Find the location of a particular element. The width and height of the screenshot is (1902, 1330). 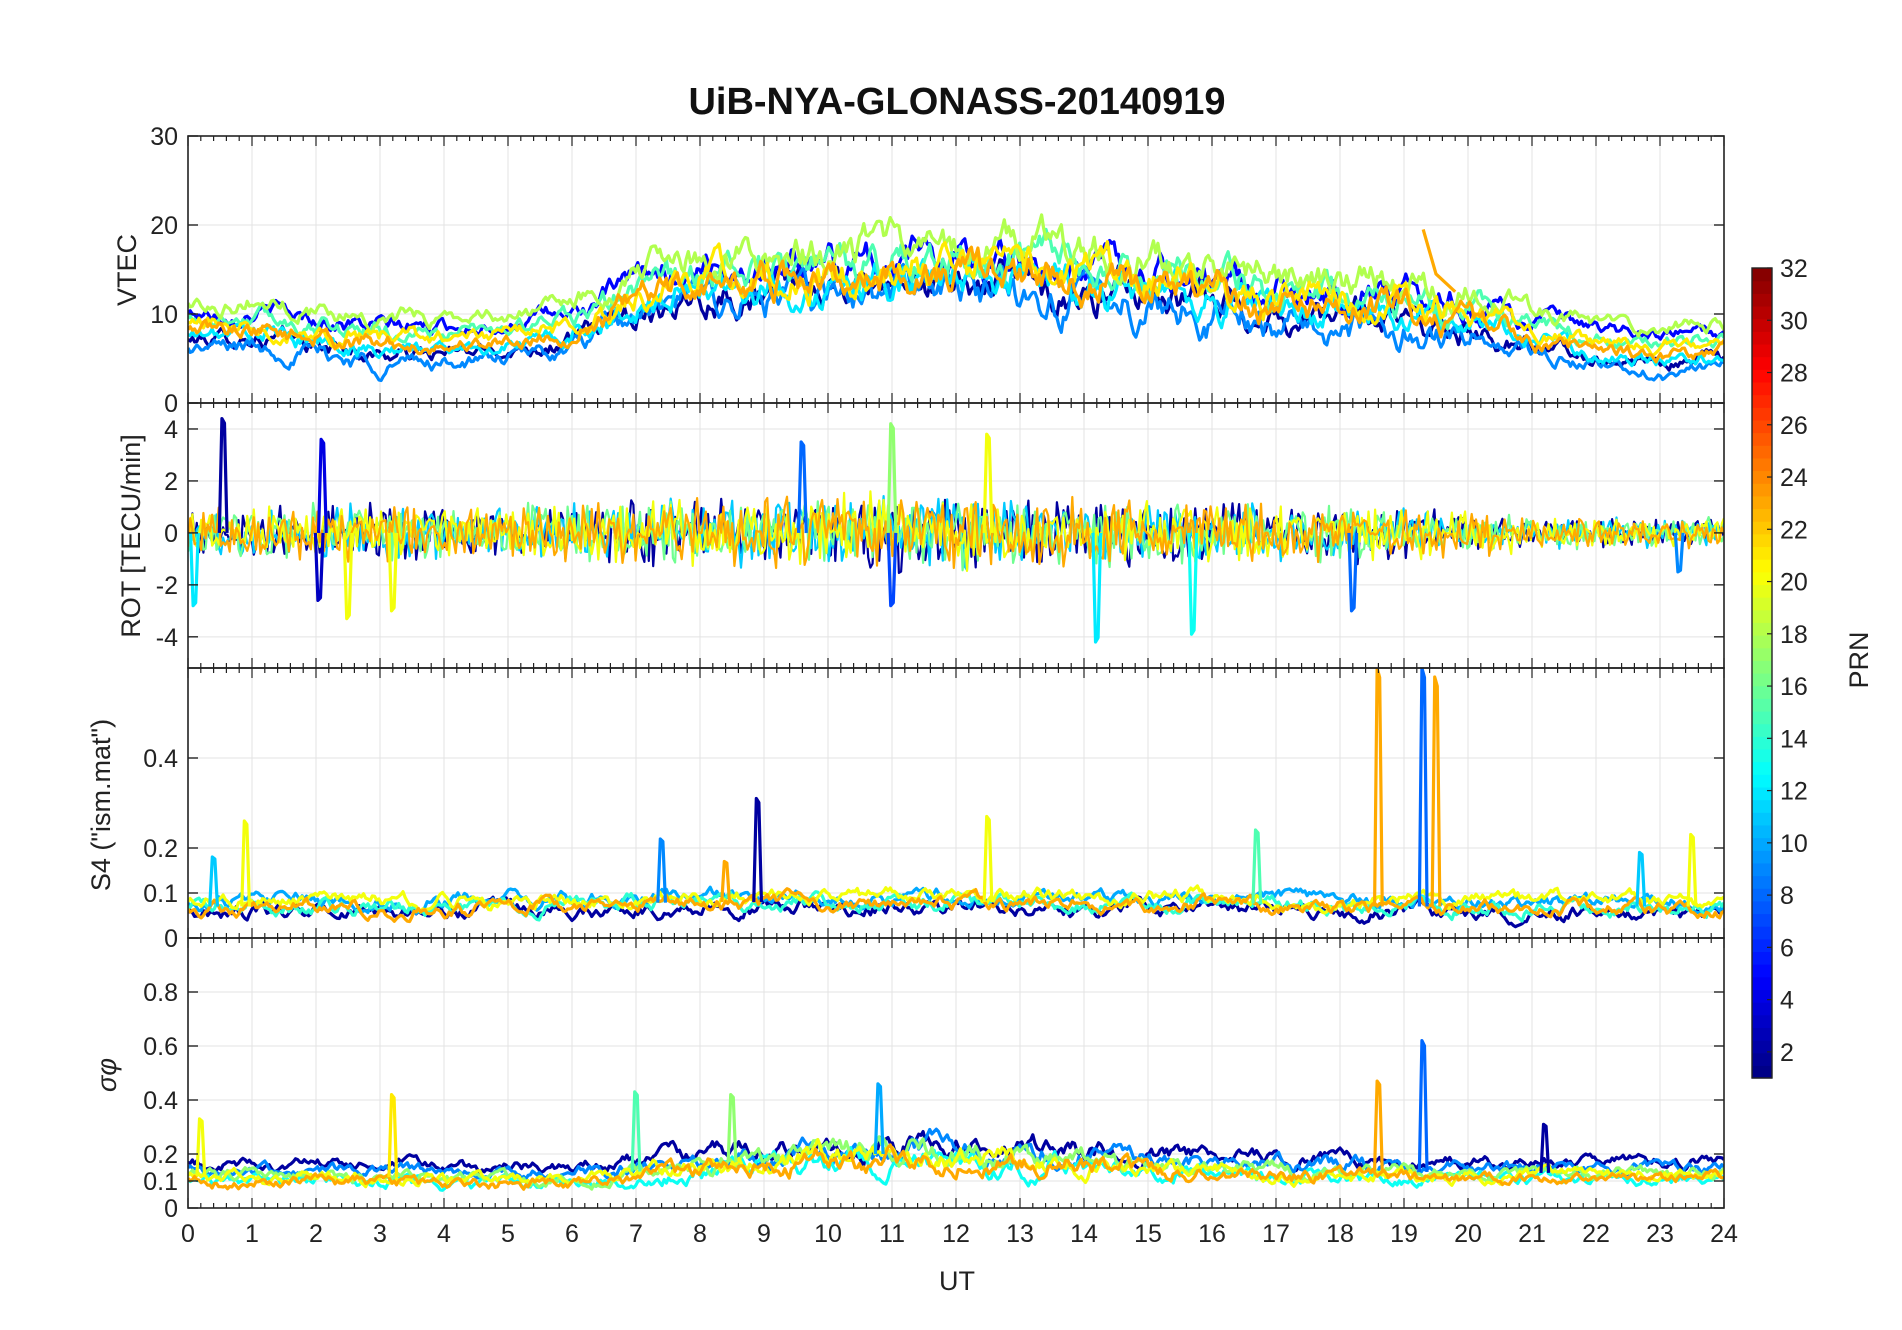

y-tick-label: 0.1 is located at coordinates (160, 1182).